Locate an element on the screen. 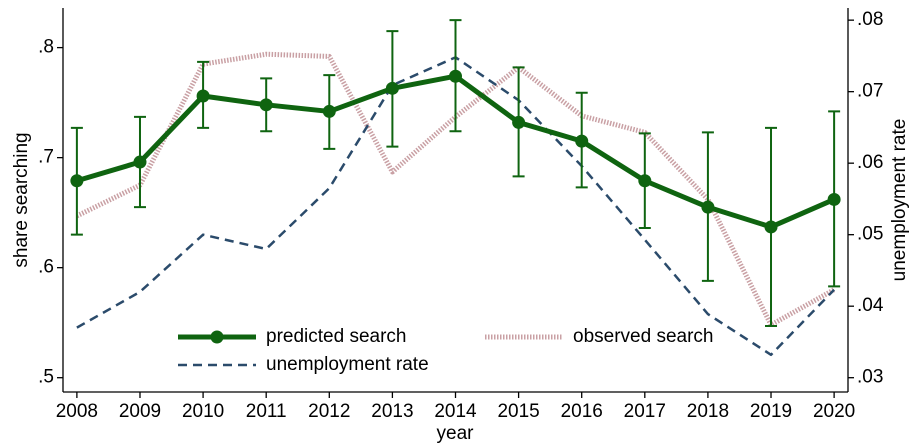  y2-tick-label: .06 is located at coordinates (870, 162).